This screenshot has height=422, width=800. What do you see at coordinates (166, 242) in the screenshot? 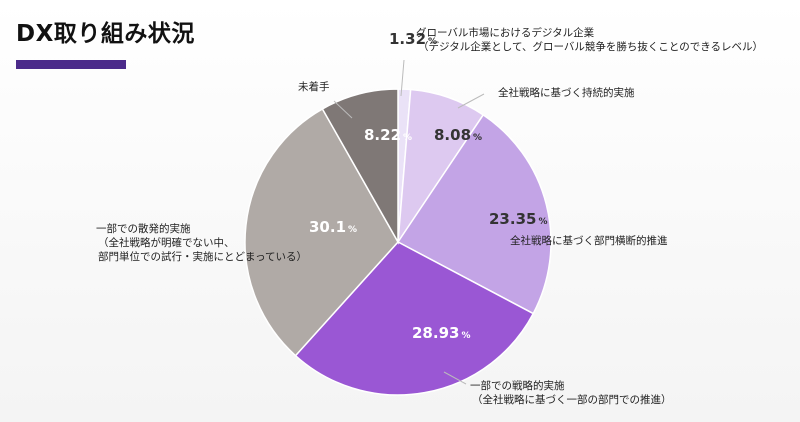
I see `label-line: （全社戦略が明確でない中、` at bounding box center [166, 242].